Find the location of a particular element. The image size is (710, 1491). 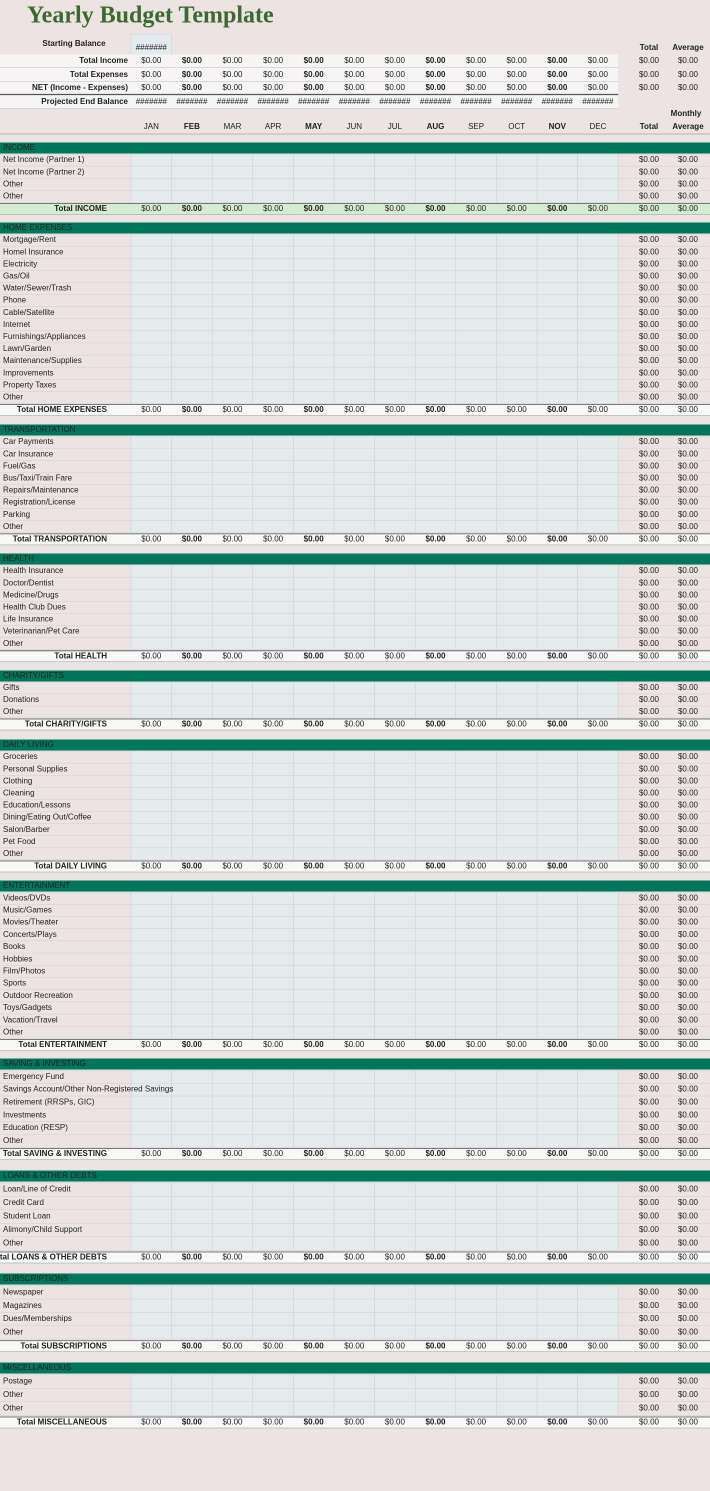

total-label: Total CHARITY/GIFTS is located at coordinates (66, 724).